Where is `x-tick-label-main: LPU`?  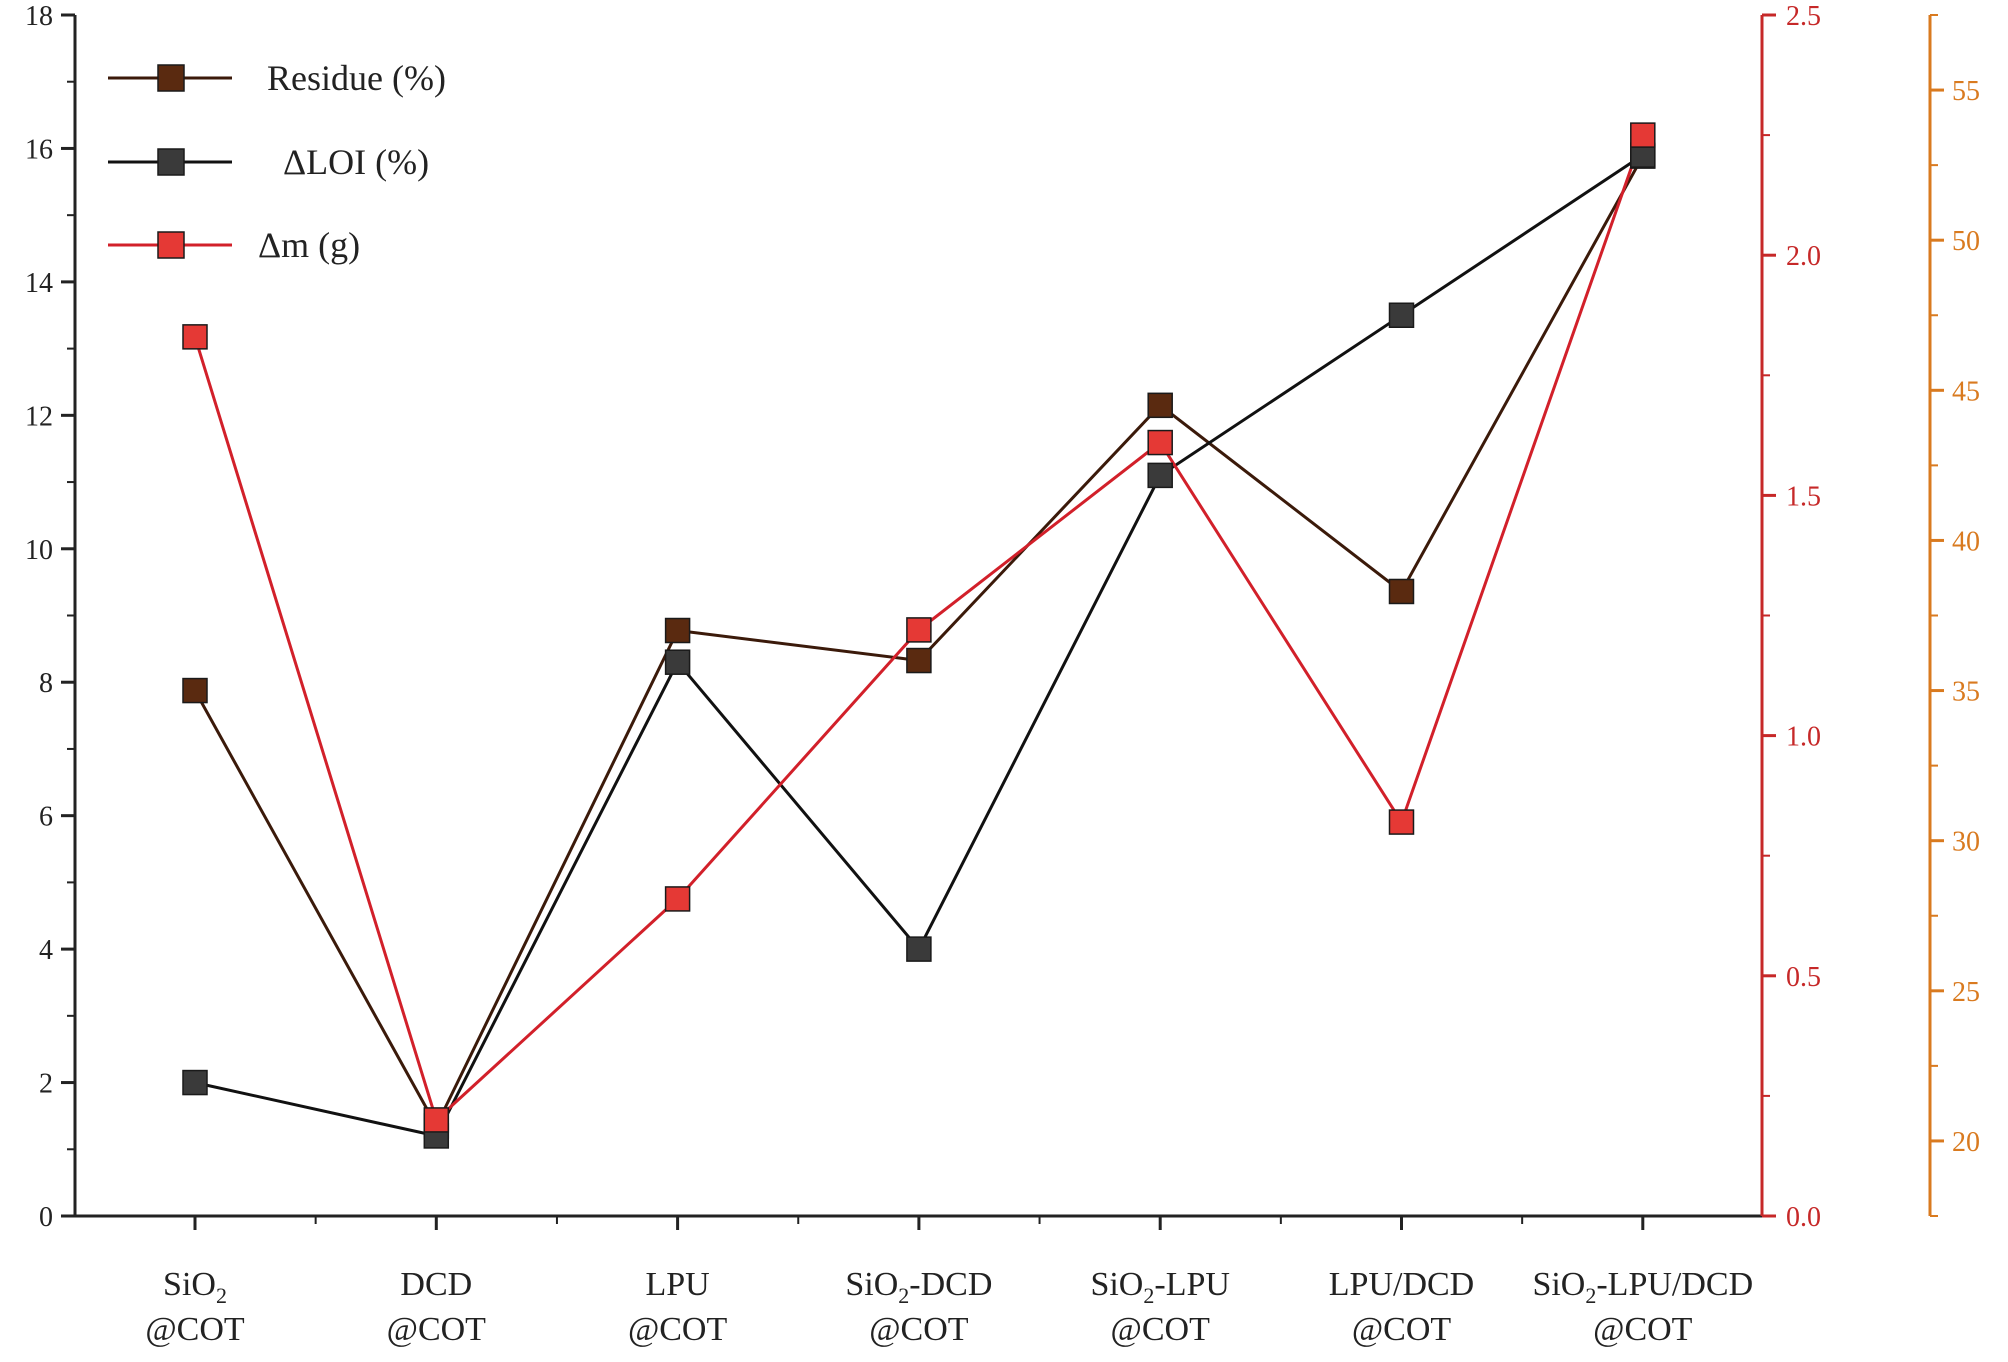
x-tick-label-main: LPU is located at coordinates (677, 1284).